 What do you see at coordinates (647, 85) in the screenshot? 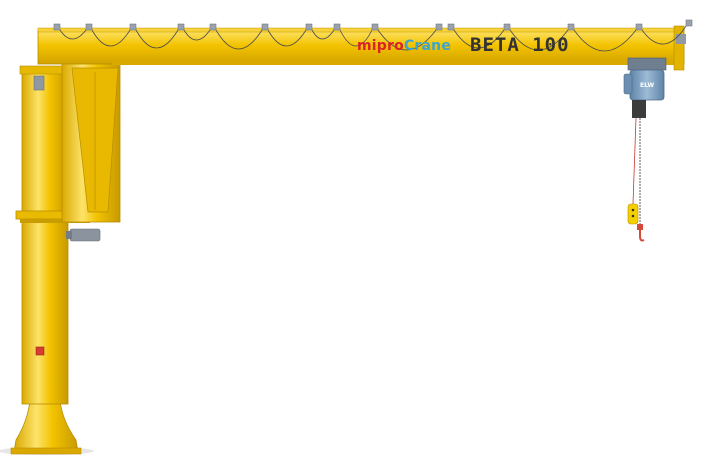
I see `hoist-badge: ELW` at bounding box center [647, 85].